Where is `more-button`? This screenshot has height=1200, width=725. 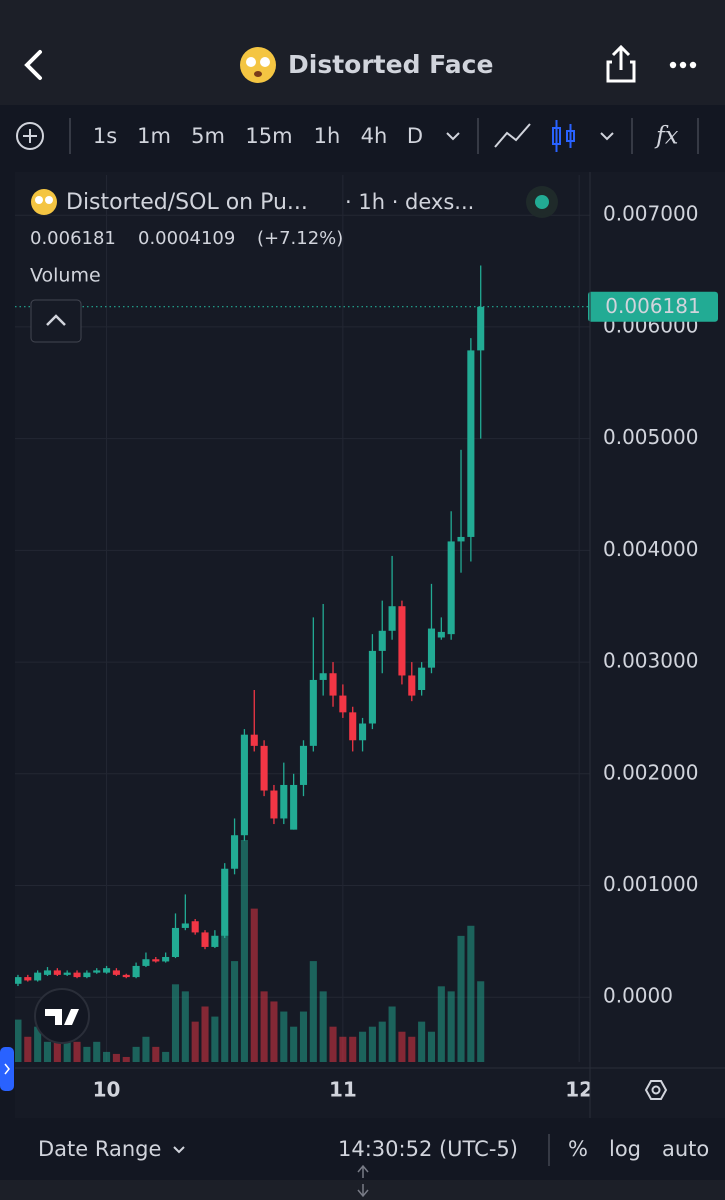
more-button is located at coordinates (683, 65).